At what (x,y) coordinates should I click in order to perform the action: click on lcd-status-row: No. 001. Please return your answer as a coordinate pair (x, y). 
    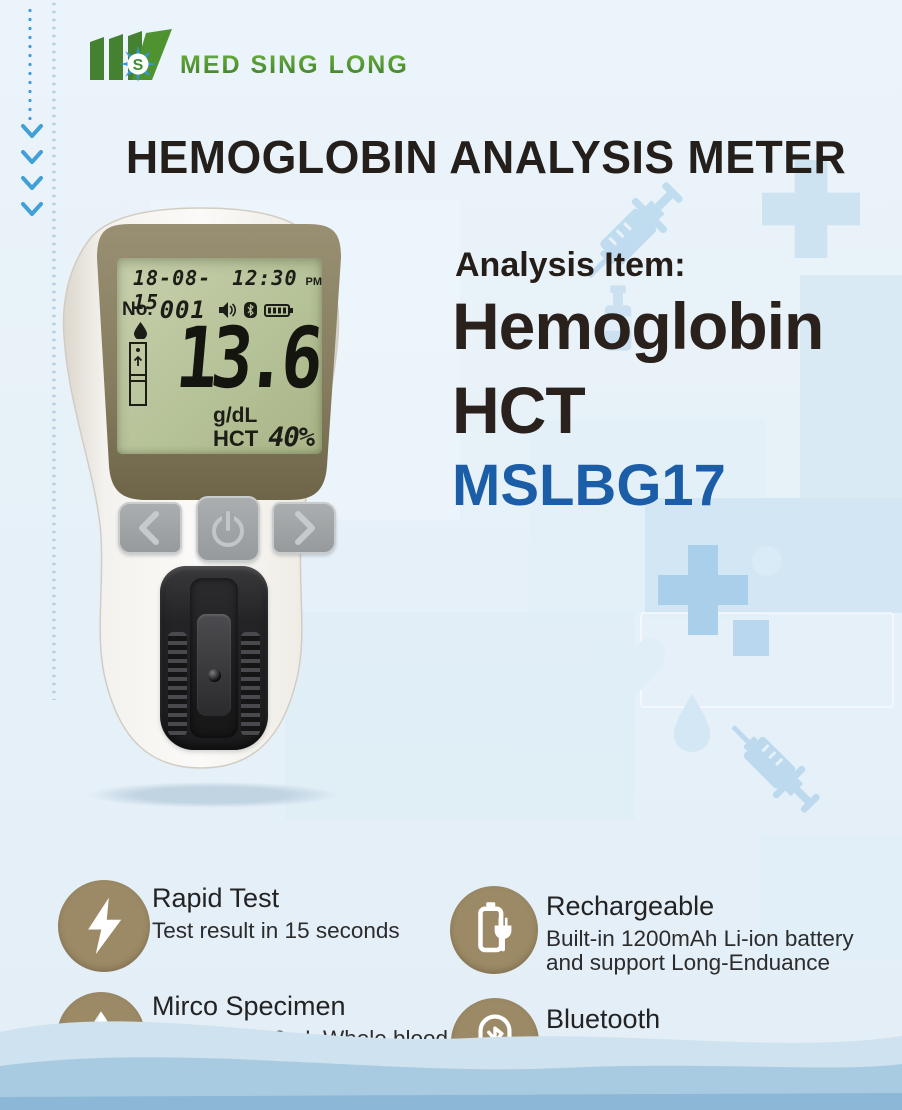
    Looking at the image, I should click on (219, 310).